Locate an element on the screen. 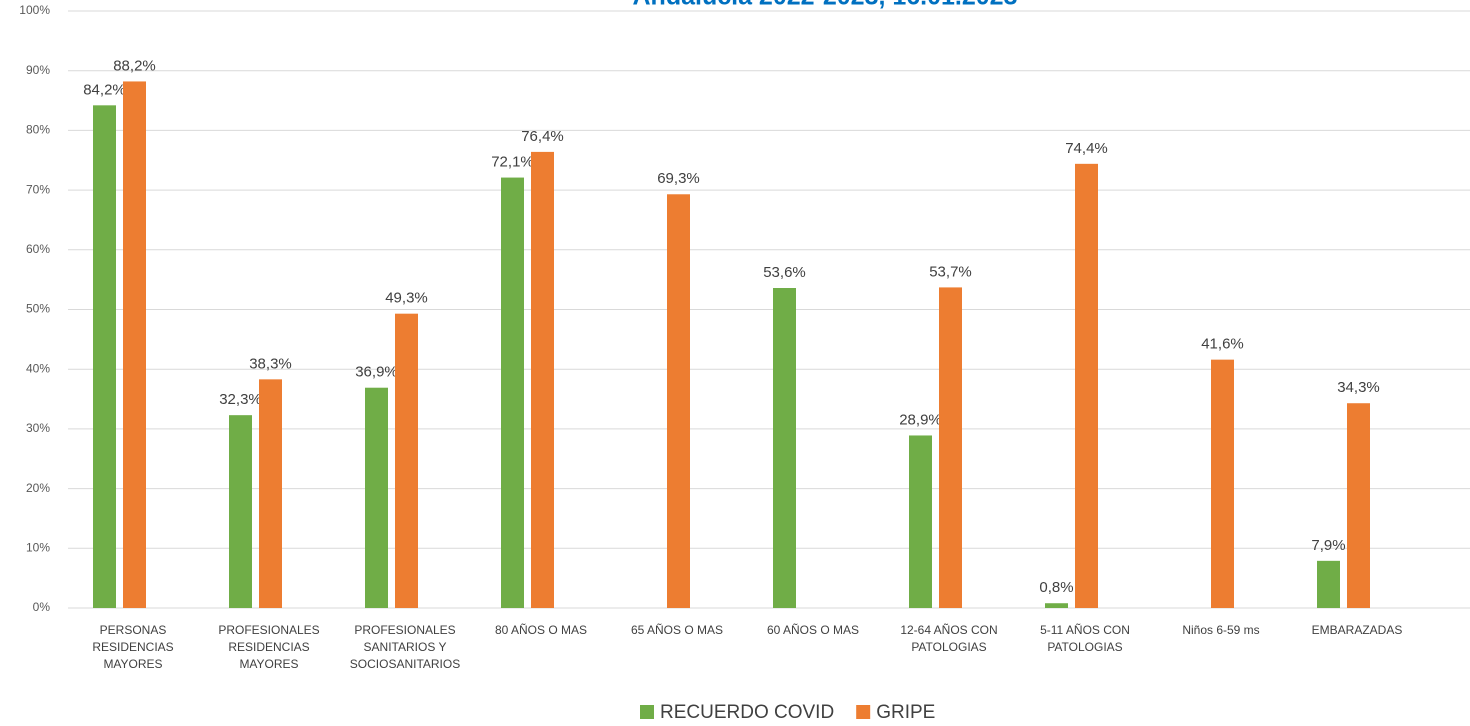 This screenshot has width=1470, height=726. data-label: 28,9% is located at coordinates (920, 419).